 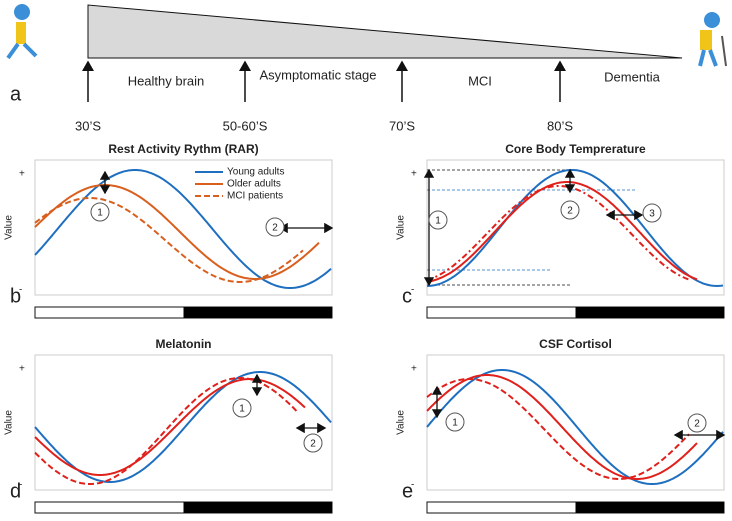 I want to click on panel-title: Melatonin, so click(x=184, y=344).